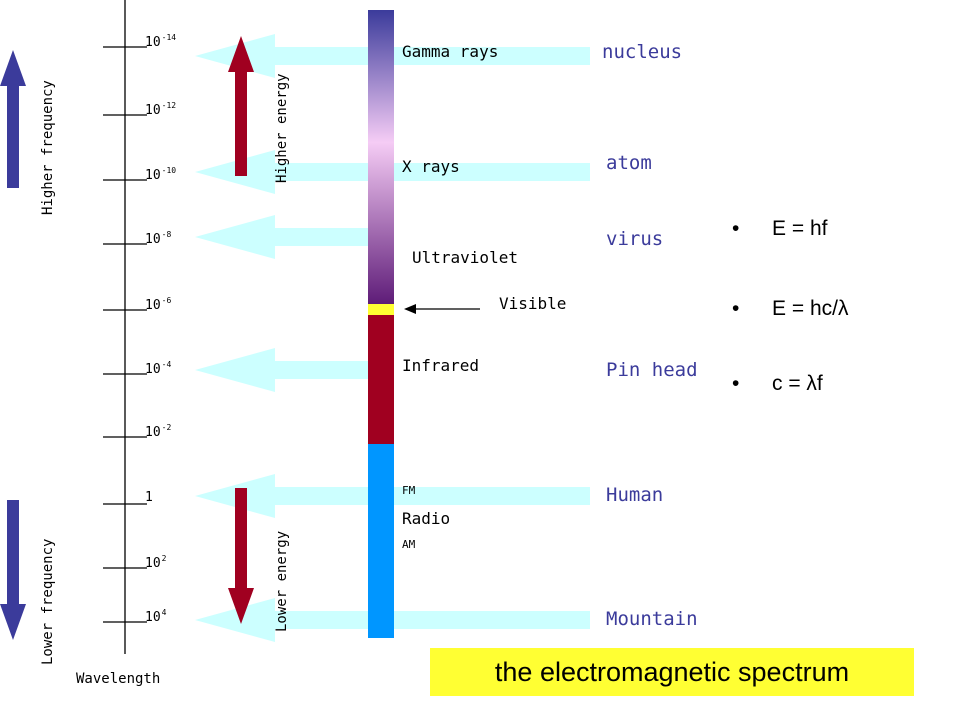  What do you see at coordinates (629, 163) in the screenshot?
I see `size-atom: atom` at bounding box center [629, 163].